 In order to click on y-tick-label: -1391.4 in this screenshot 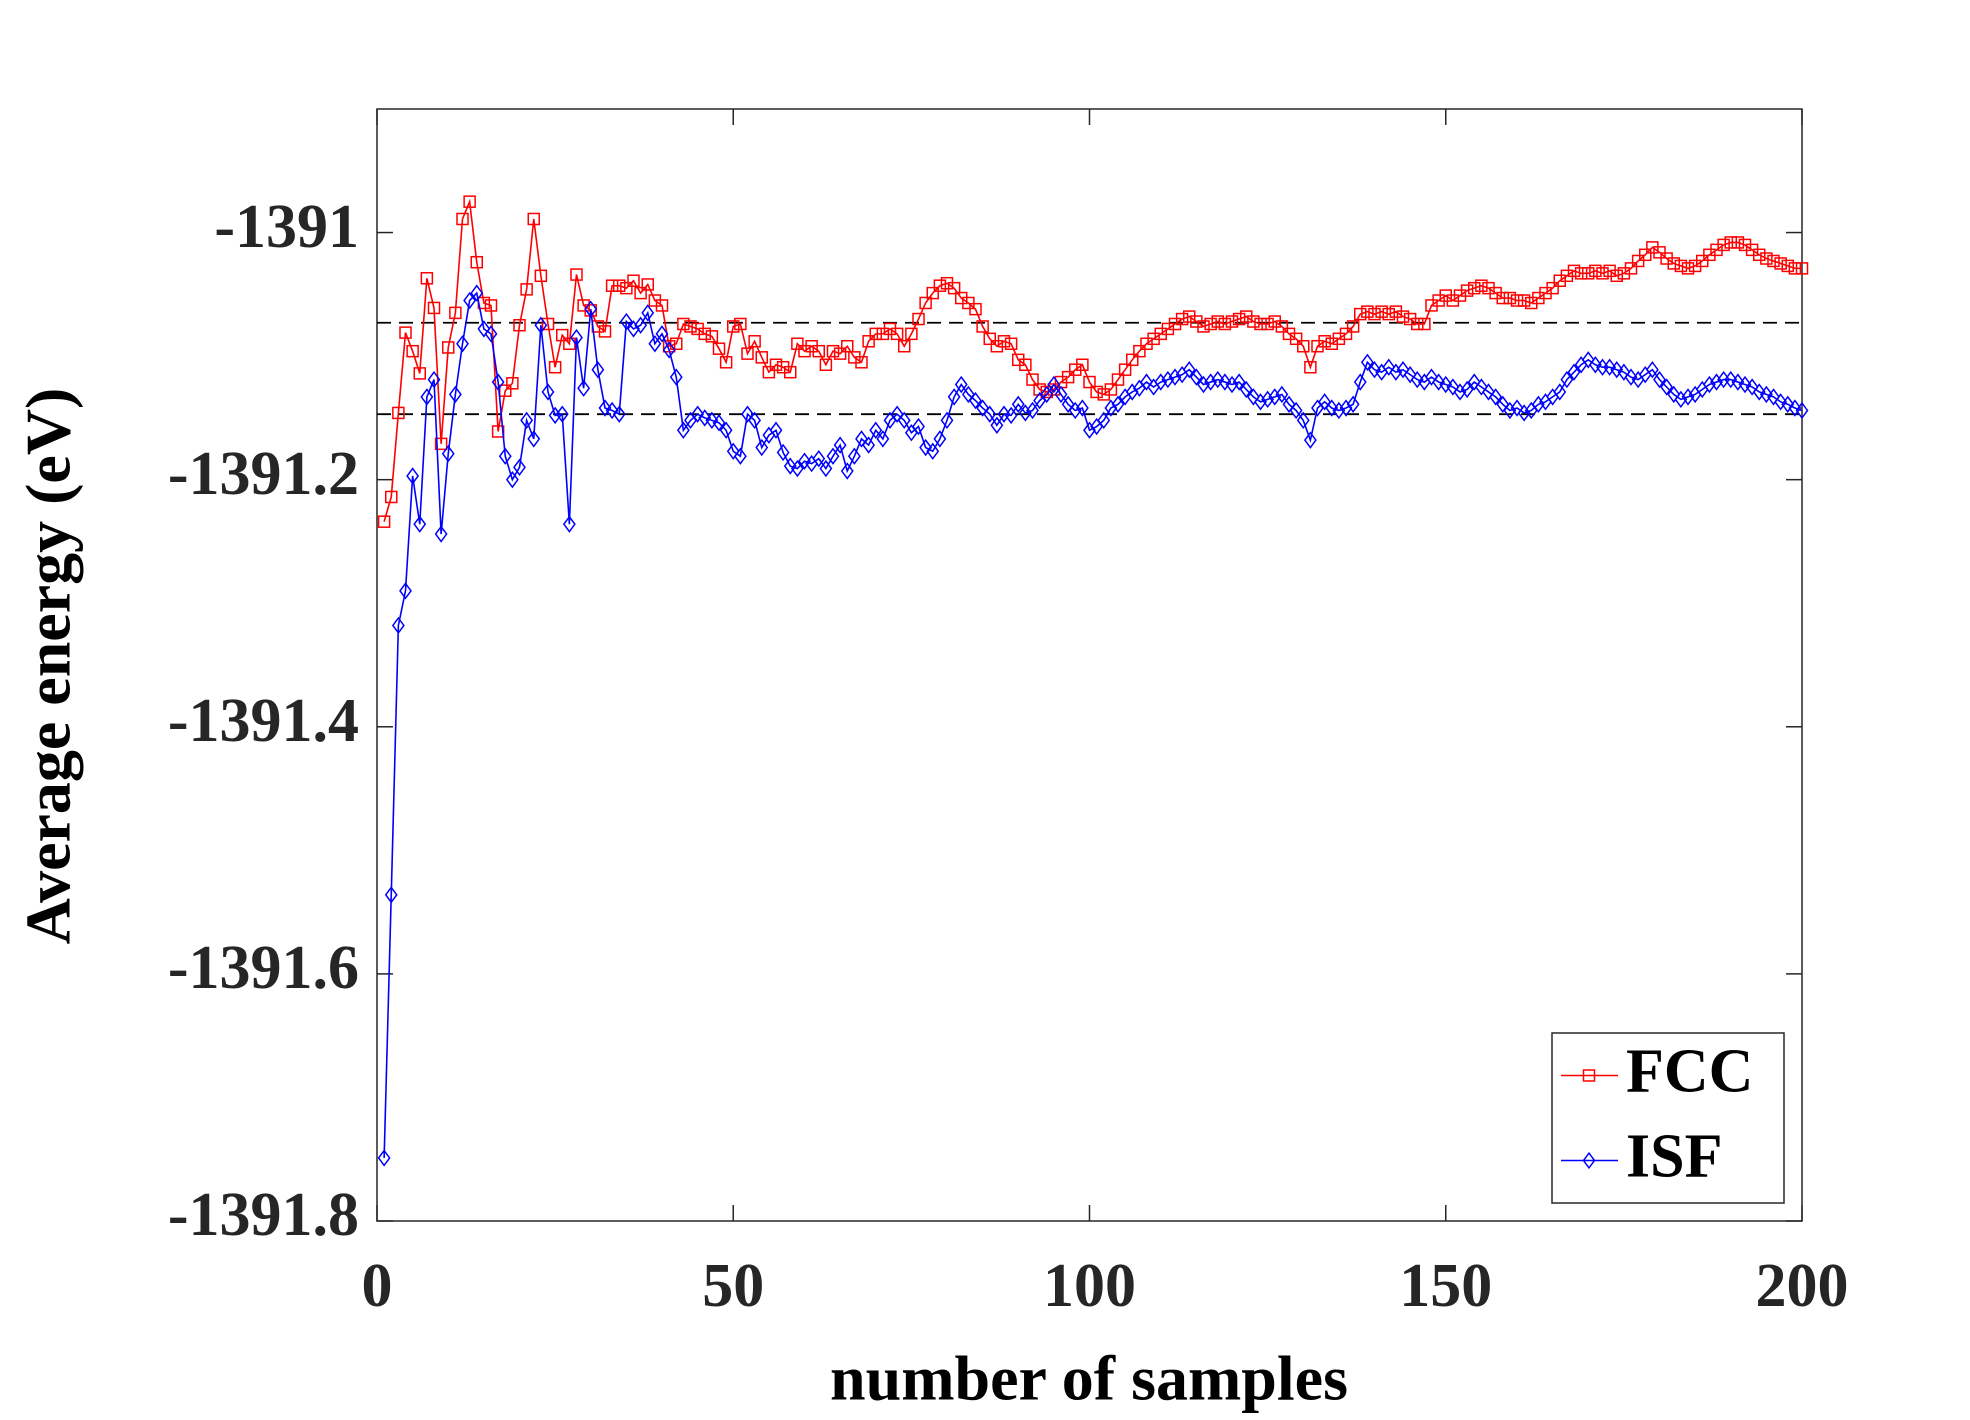, I will do `click(263, 721)`.